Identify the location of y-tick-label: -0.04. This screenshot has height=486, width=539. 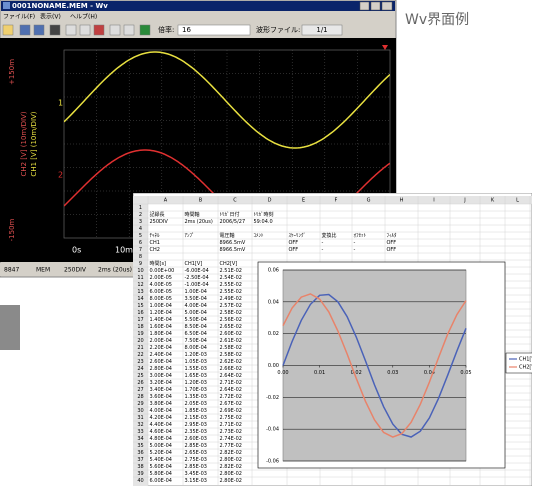
(272, 430).